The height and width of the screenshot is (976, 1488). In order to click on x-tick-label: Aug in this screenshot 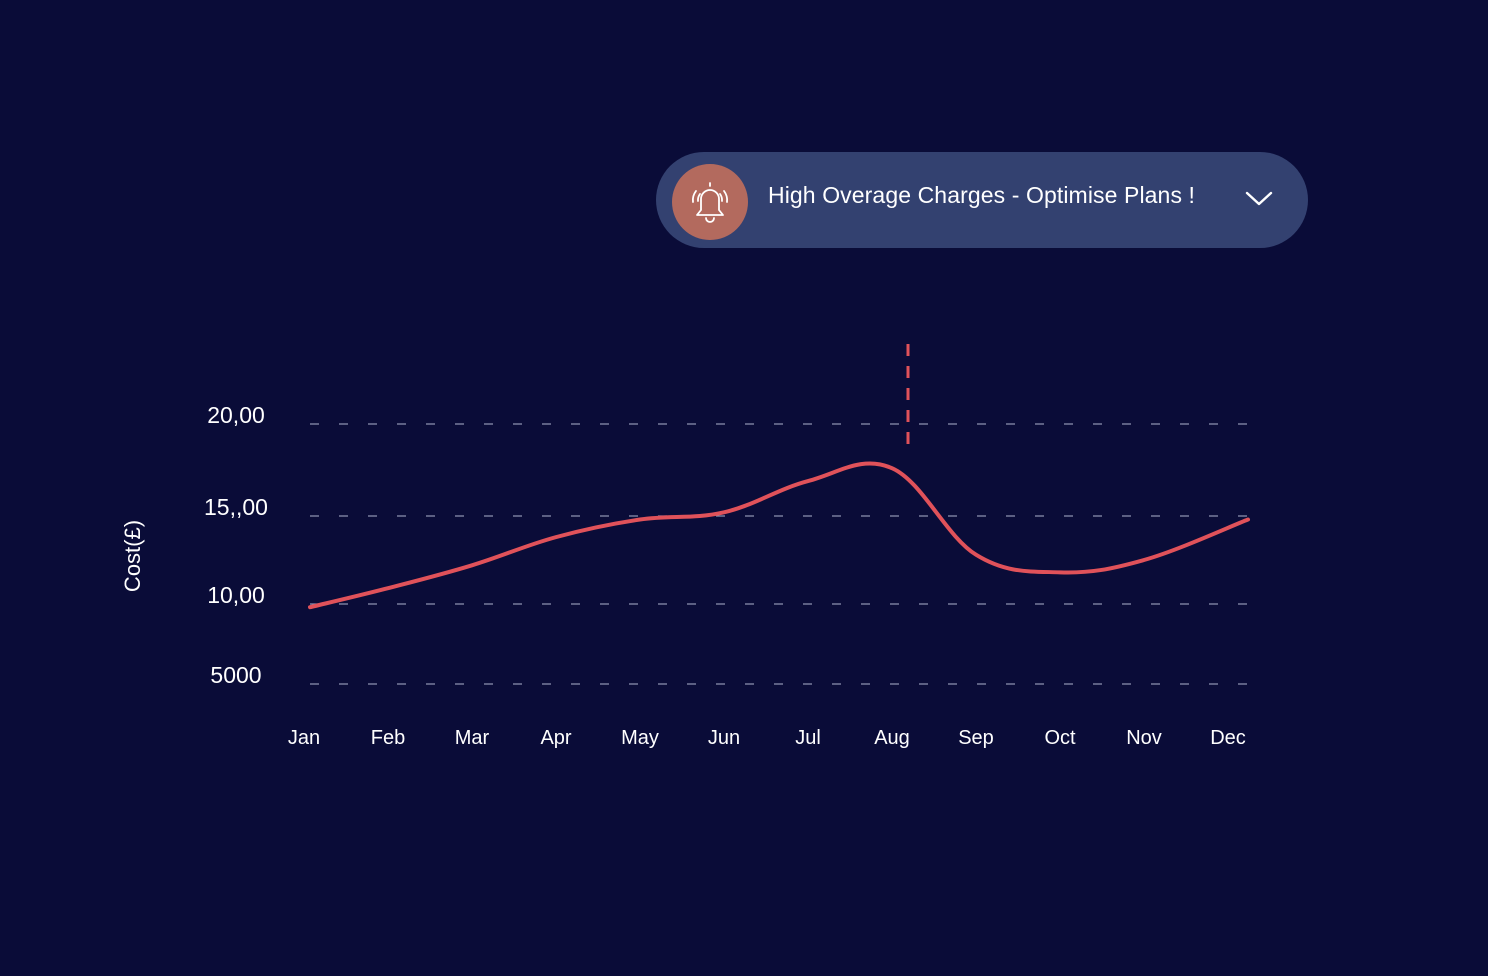, I will do `click(892, 738)`.